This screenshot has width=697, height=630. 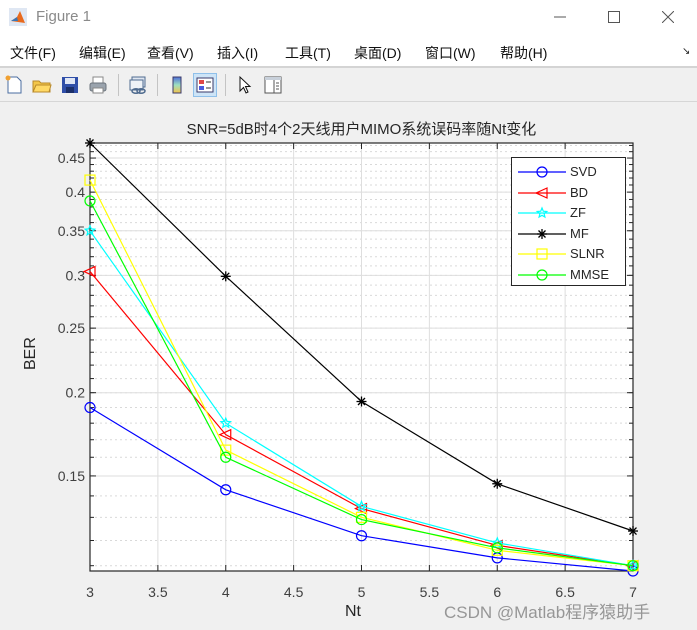 I want to click on menu-help: 帮助(H), so click(x=524, y=53).